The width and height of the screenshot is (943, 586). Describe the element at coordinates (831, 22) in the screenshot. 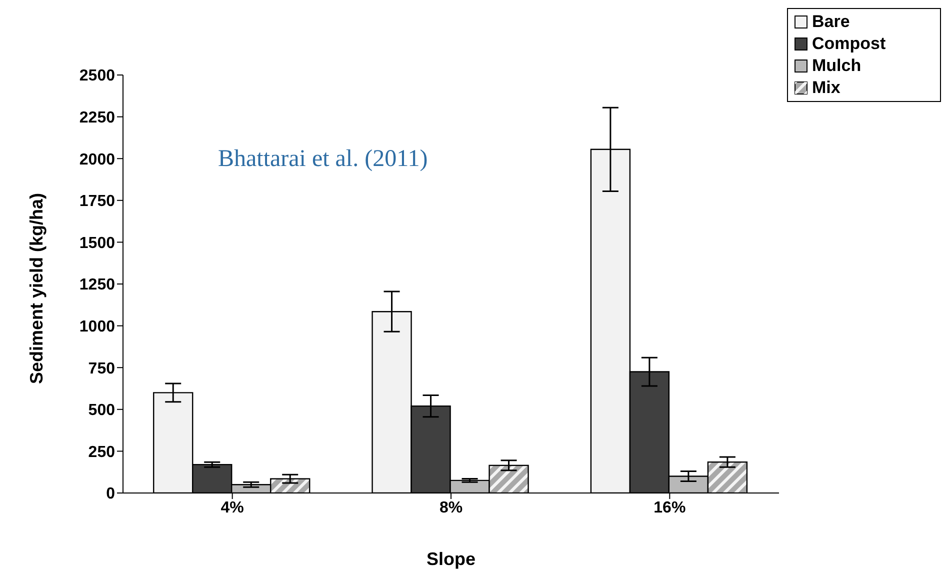

I see `legend-label: Bare` at that location.